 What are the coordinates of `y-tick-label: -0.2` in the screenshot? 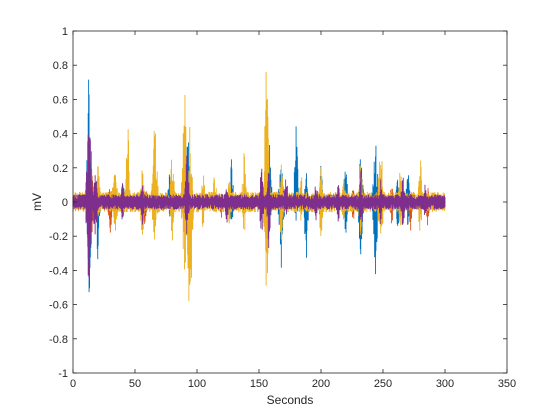 It's located at (58, 237).